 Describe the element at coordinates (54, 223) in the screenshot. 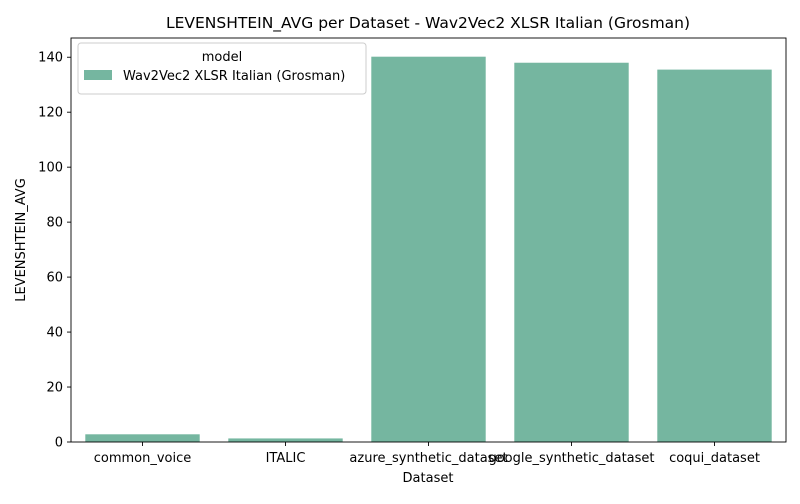

I see `y-tick-label-80: 80` at that location.